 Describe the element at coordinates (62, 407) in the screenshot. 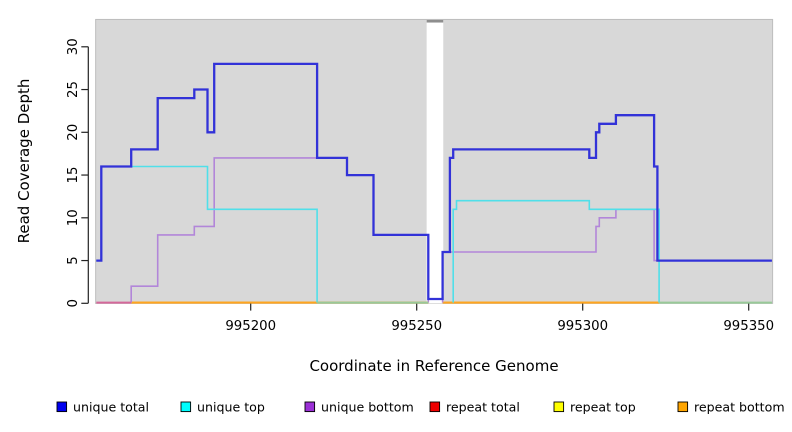

I see `legend-swatch-unique-total` at that location.